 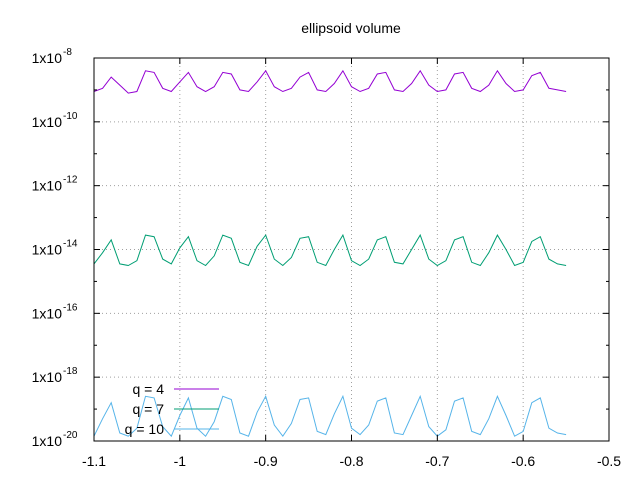 What do you see at coordinates (523, 461) in the screenshot?
I see `x-tick-label: -0.6` at bounding box center [523, 461].